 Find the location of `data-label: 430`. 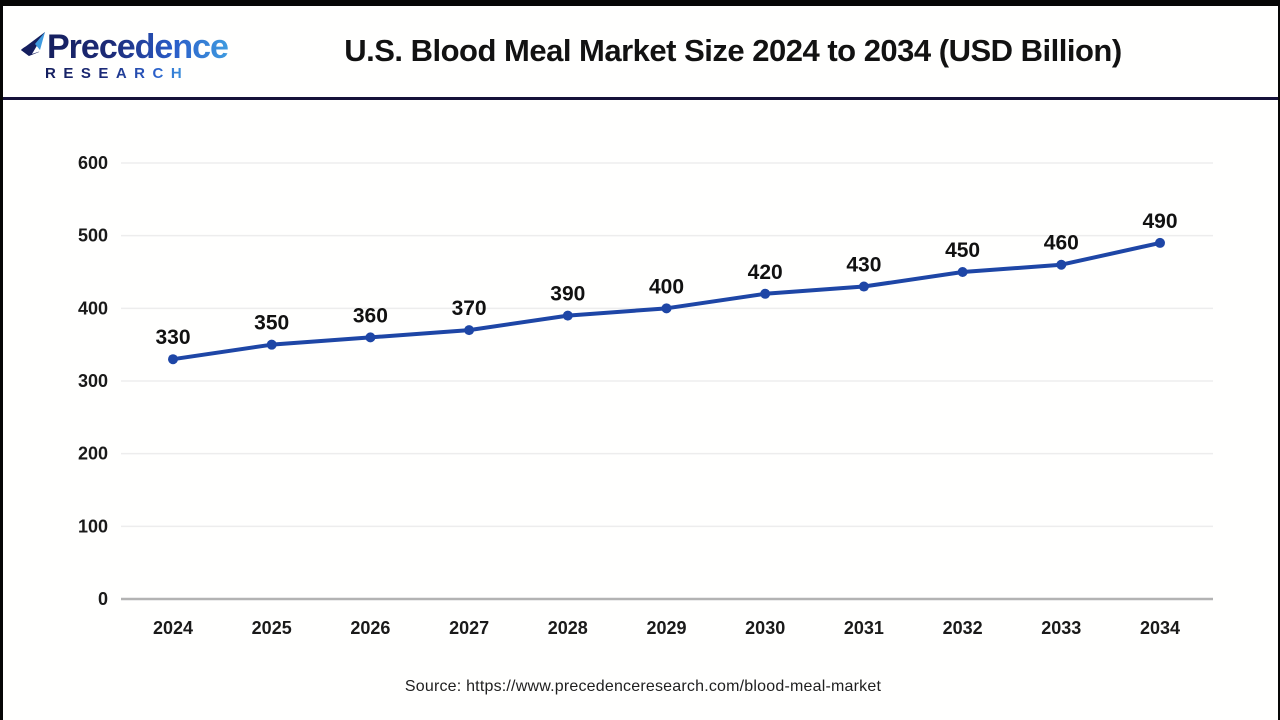

data-label: 430 is located at coordinates (863, 265).